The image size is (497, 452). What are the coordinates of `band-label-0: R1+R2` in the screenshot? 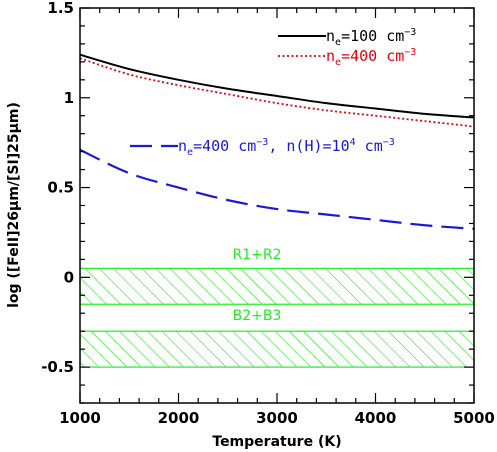 It's located at (257, 255).